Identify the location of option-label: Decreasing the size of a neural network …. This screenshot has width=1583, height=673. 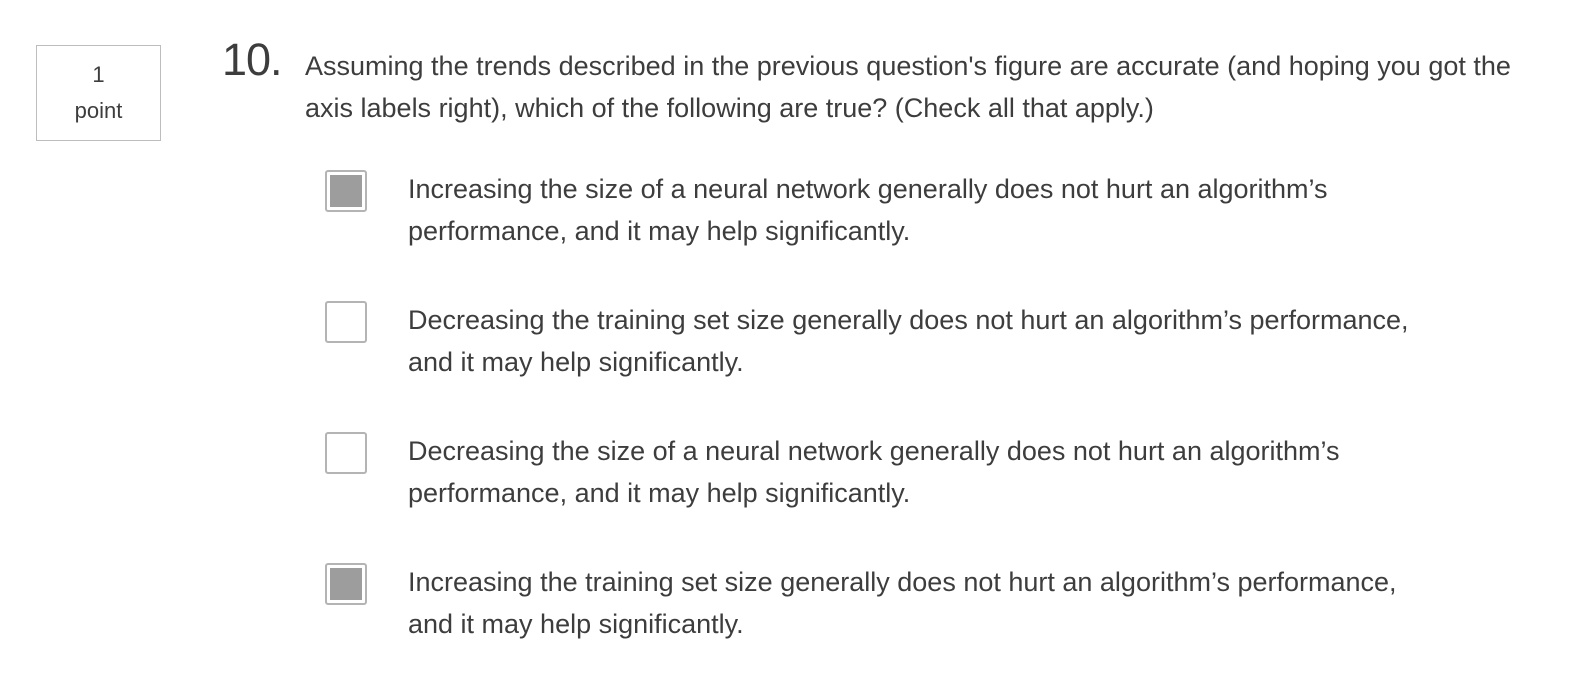
(874, 472).